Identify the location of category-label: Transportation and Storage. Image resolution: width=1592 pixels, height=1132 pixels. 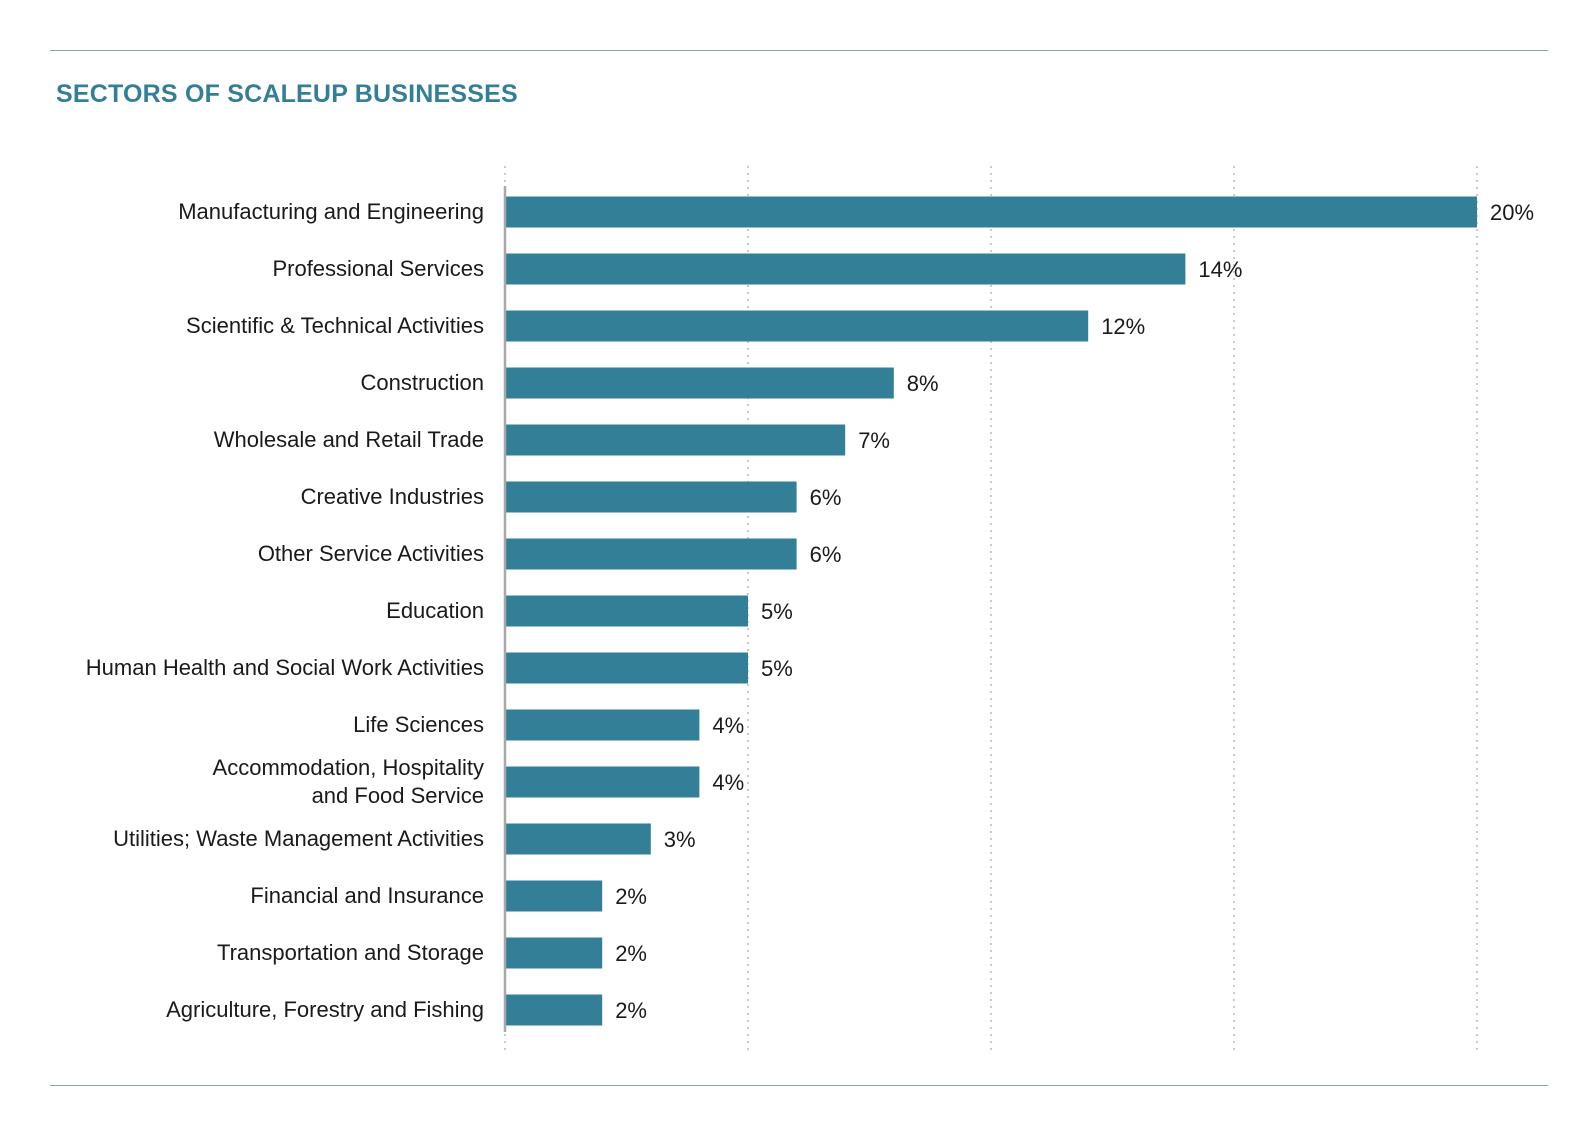
(350, 952).